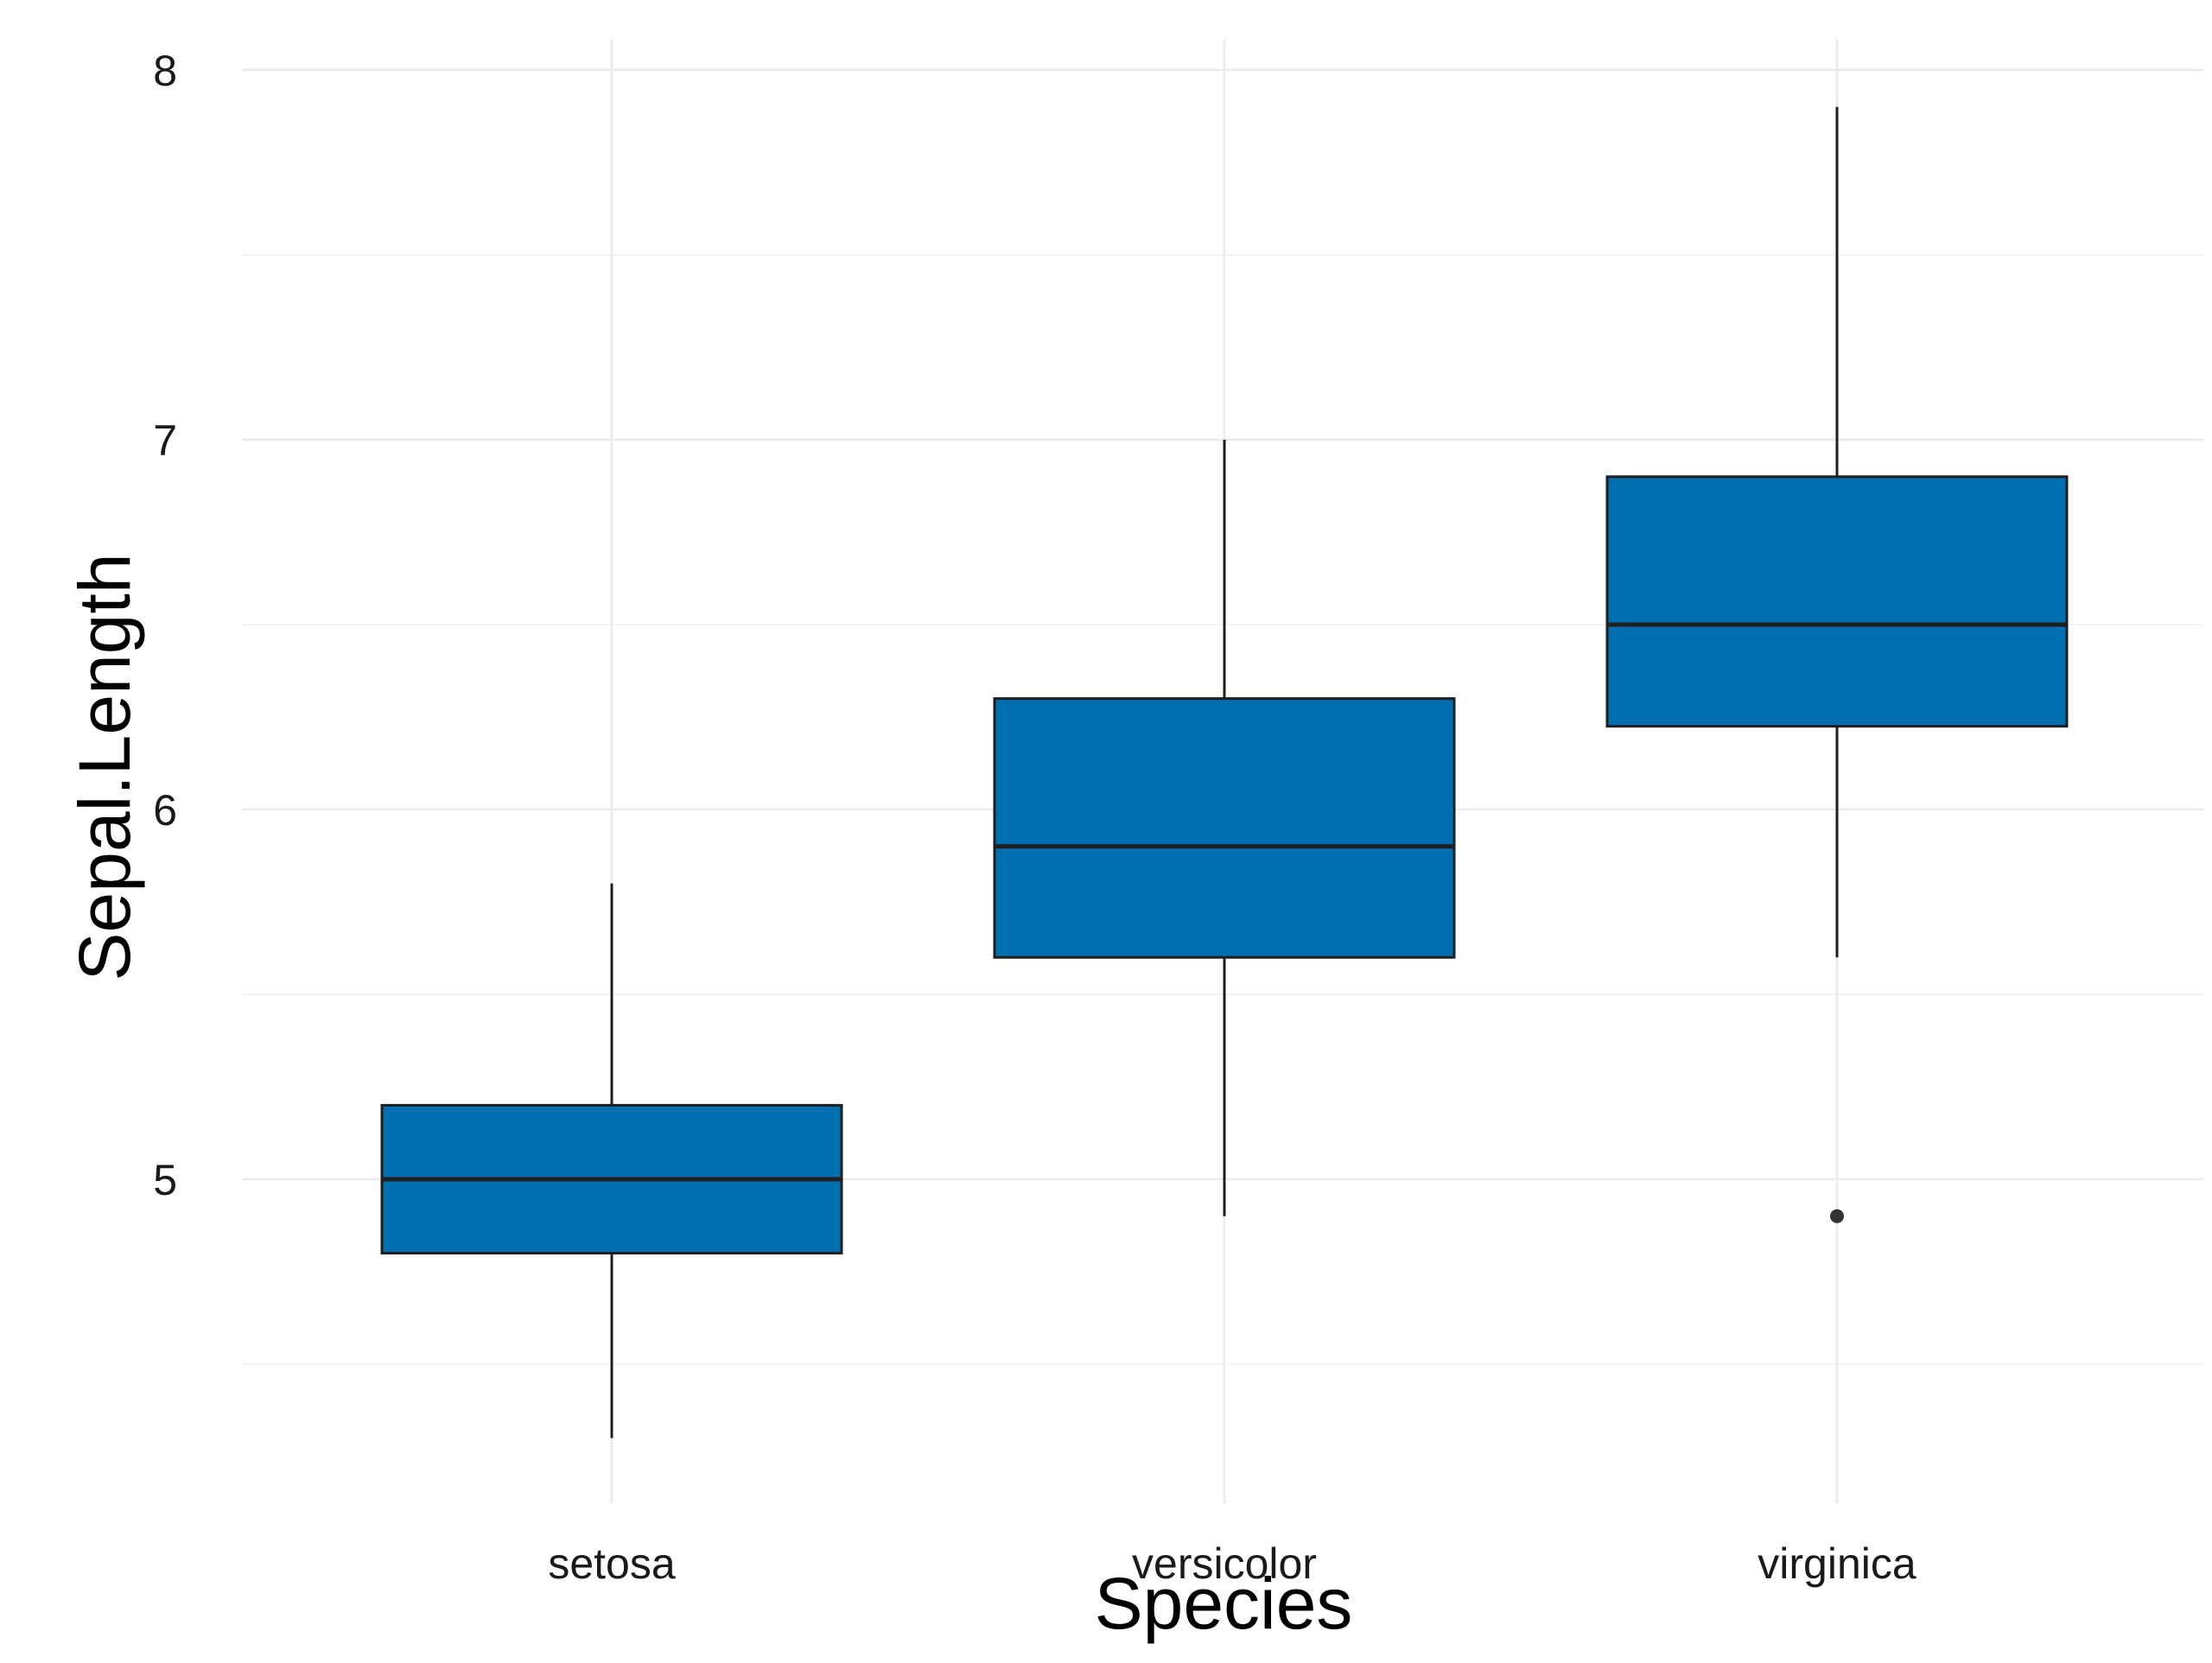 This screenshot has width=2212, height=1663. Describe the element at coordinates (1837, 1216) in the screenshot. I see `outlier-point` at that location.